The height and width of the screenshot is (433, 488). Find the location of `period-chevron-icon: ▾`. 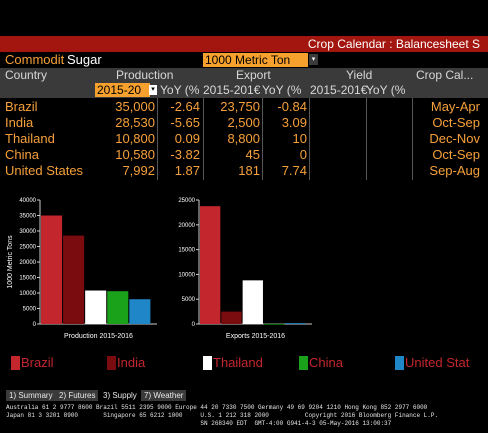

period-chevron-icon: ▾ is located at coordinates (153, 90).